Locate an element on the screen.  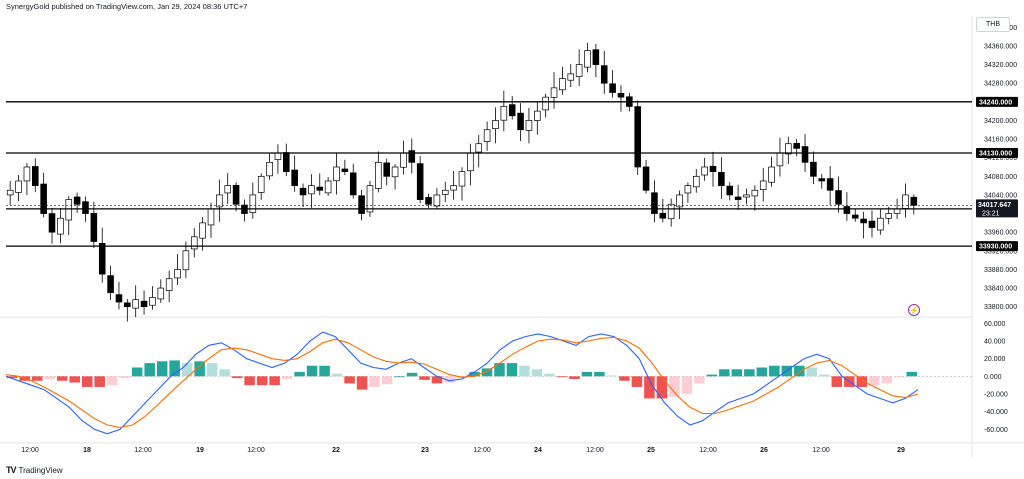
macd-tick-label: -40.000 is located at coordinates (996, 412).